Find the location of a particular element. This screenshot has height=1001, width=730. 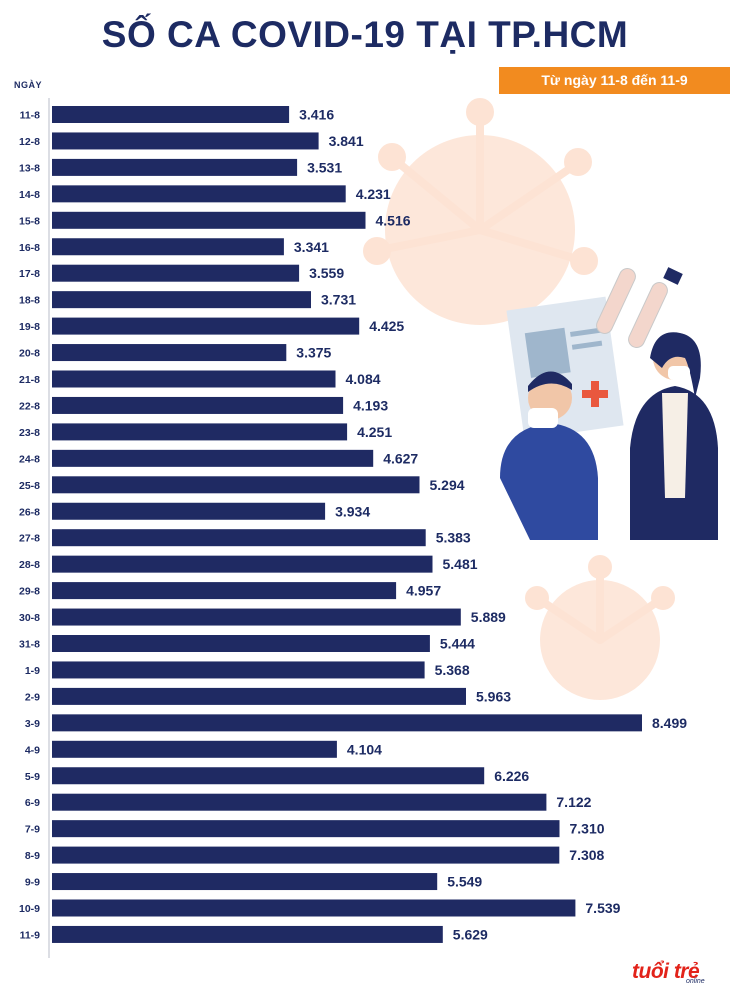

category-label: 14-8 is located at coordinates (29, 195).